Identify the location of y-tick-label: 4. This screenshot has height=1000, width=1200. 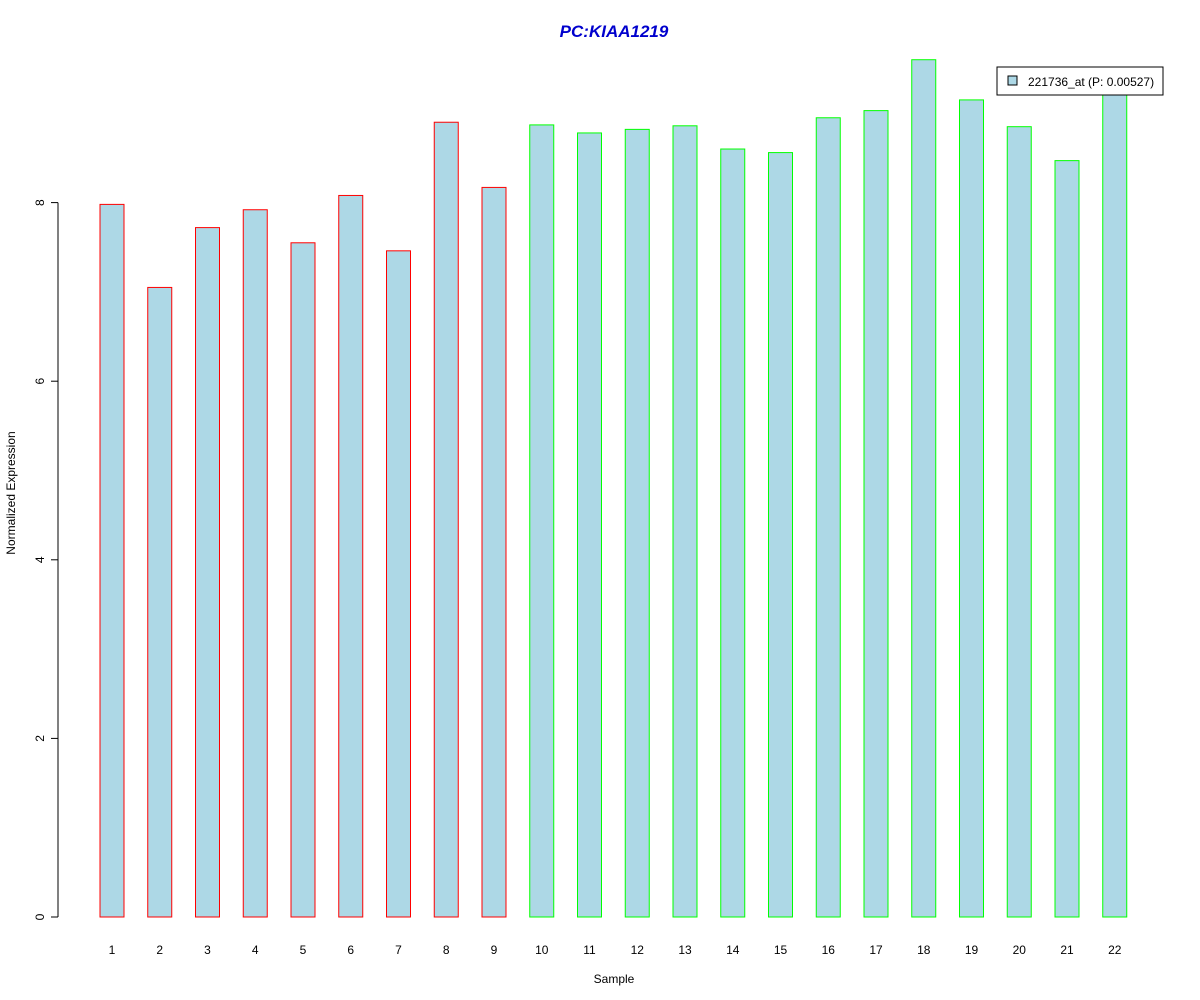
(40, 559).